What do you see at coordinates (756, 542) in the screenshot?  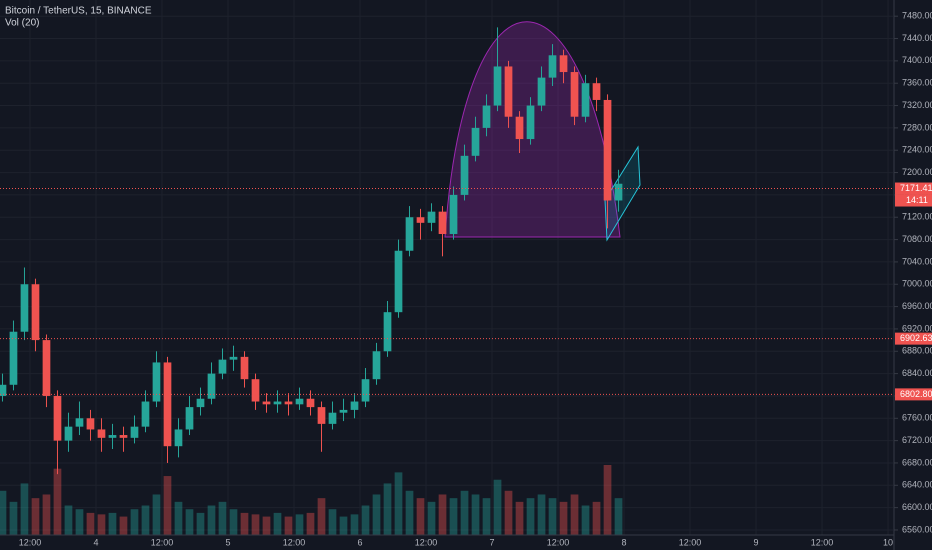 I see `x-tick-label: 9` at bounding box center [756, 542].